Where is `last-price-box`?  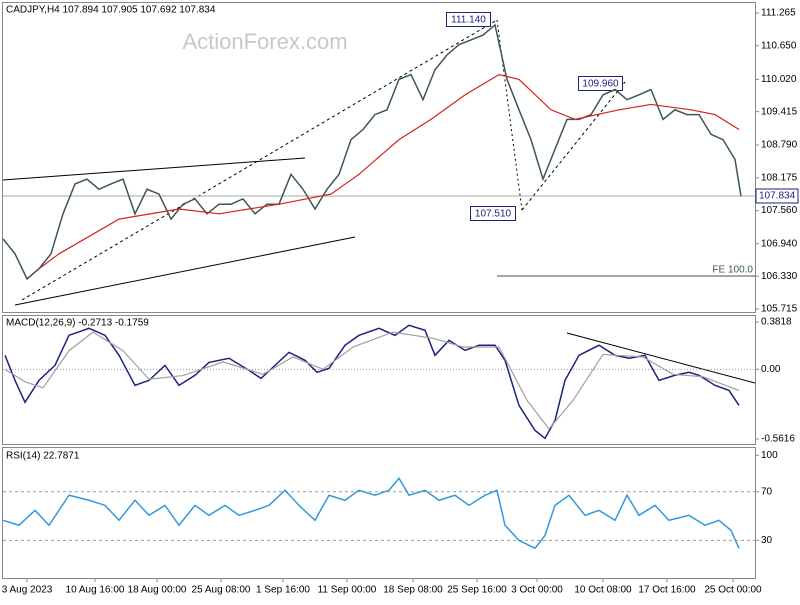 last-price-box is located at coordinates (777, 196).